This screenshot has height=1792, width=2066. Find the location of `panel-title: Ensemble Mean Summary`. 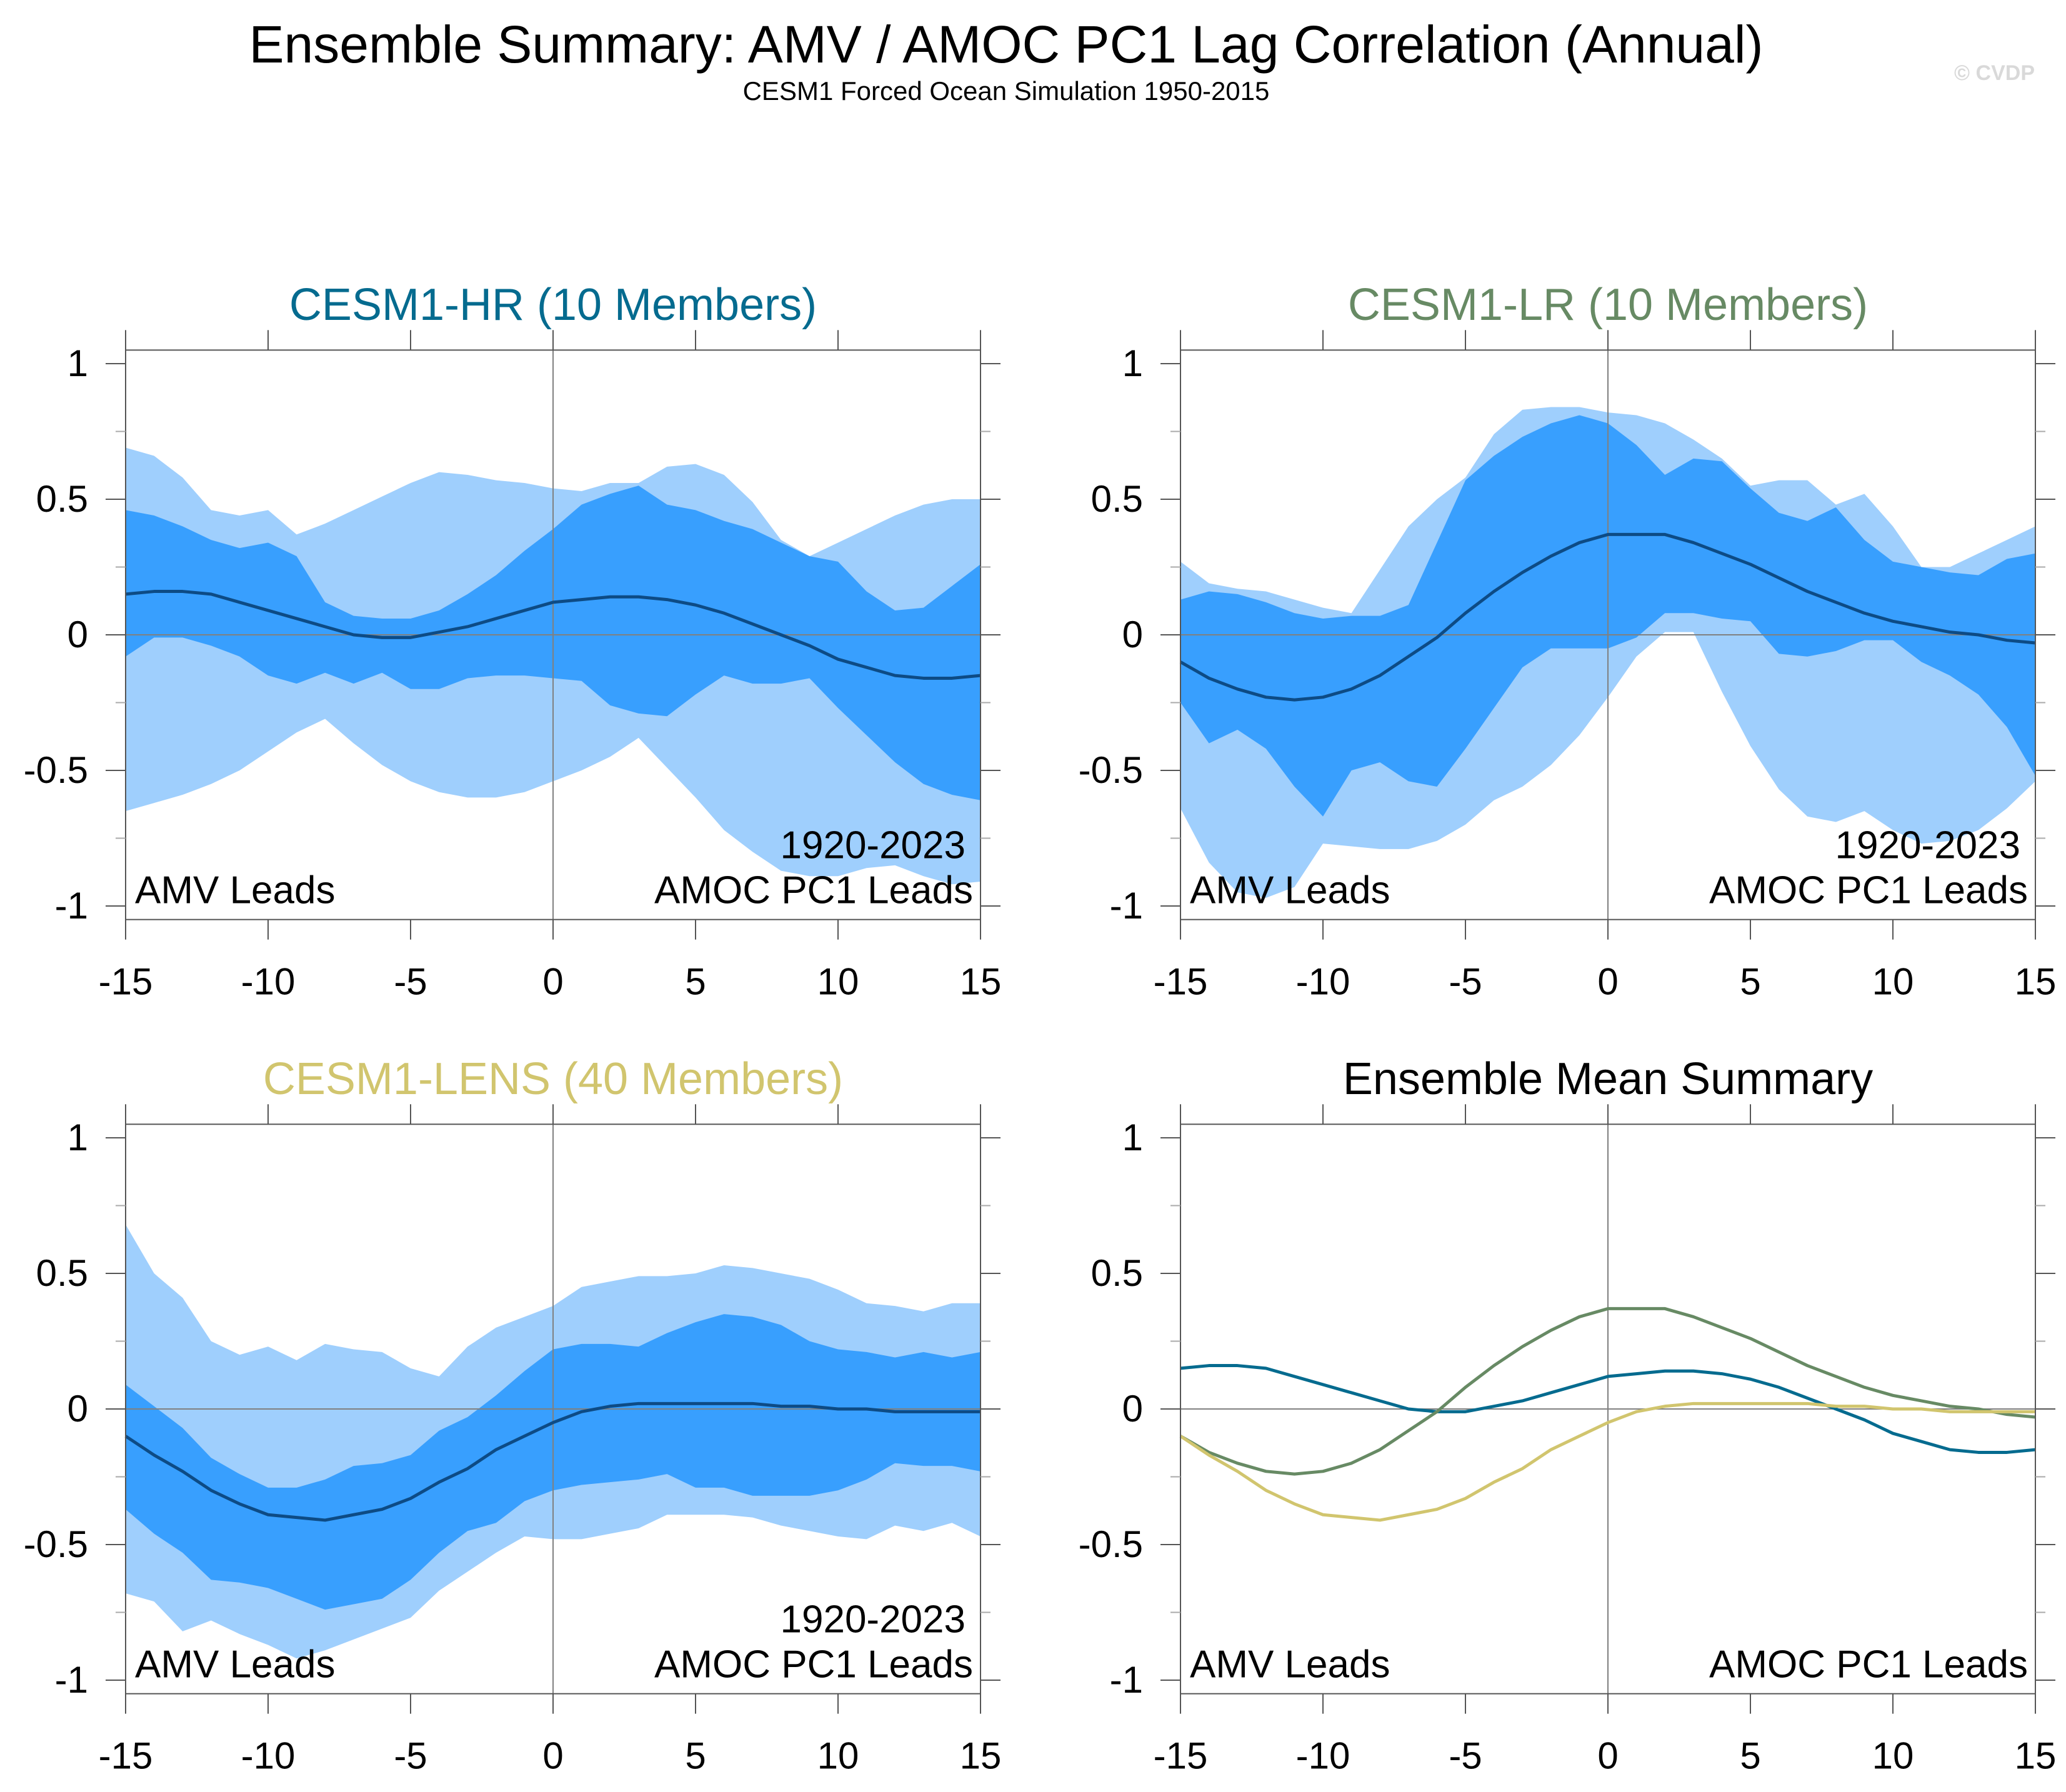

panel-title: Ensemble Mean Summary is located at coordinates (1608, 1079).